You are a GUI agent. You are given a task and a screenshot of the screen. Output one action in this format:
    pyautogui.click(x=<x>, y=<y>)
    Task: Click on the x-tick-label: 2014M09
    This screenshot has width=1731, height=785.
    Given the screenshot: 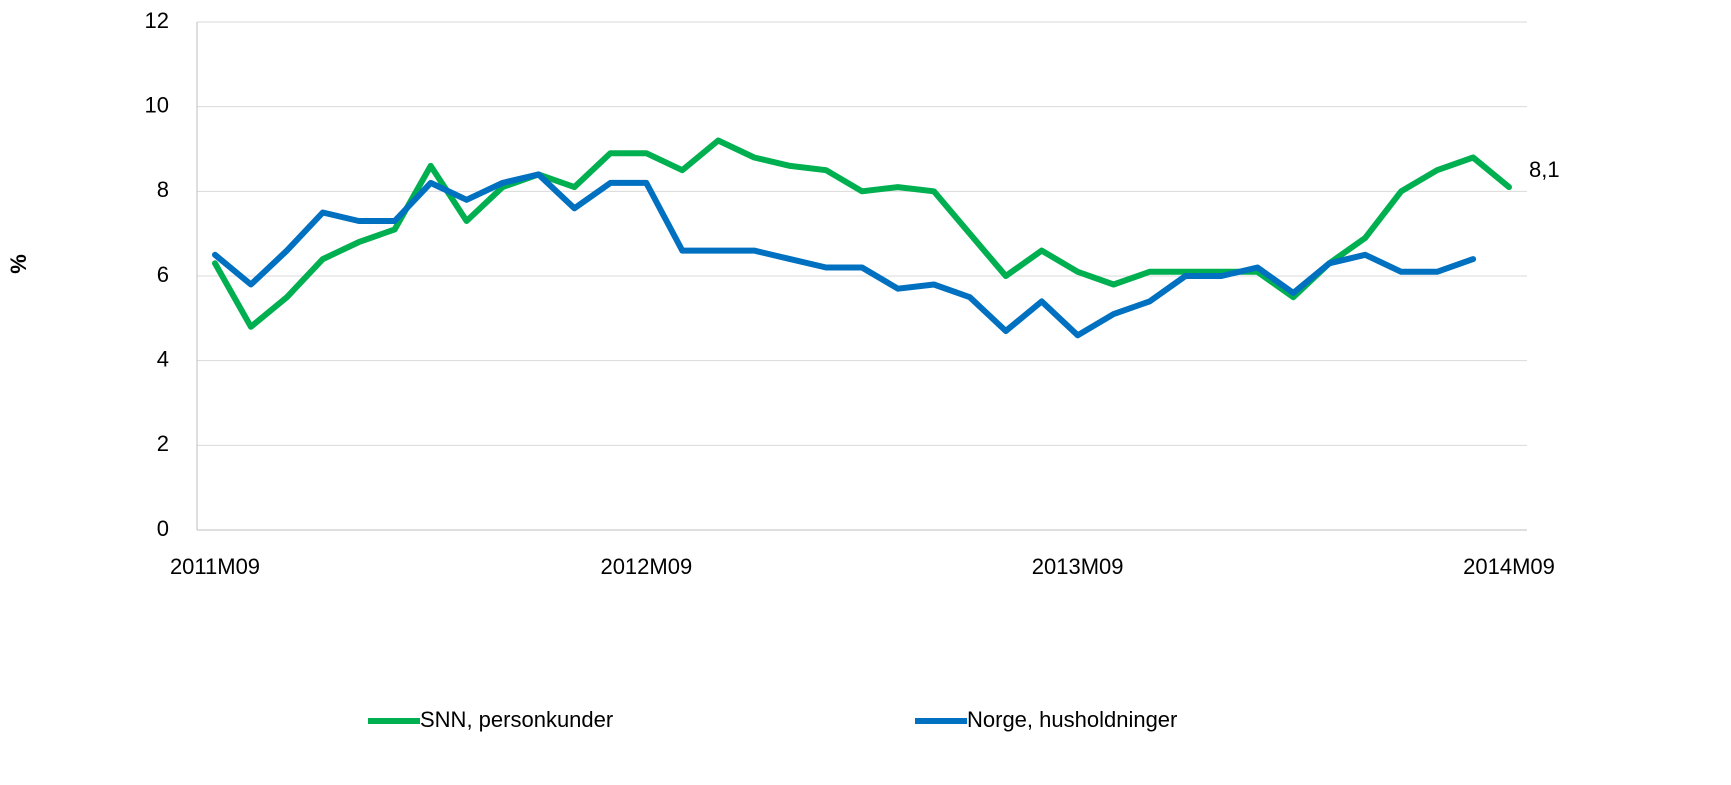 What is the action you would take?
    pyautogui.click(x=1509, y=566)
    